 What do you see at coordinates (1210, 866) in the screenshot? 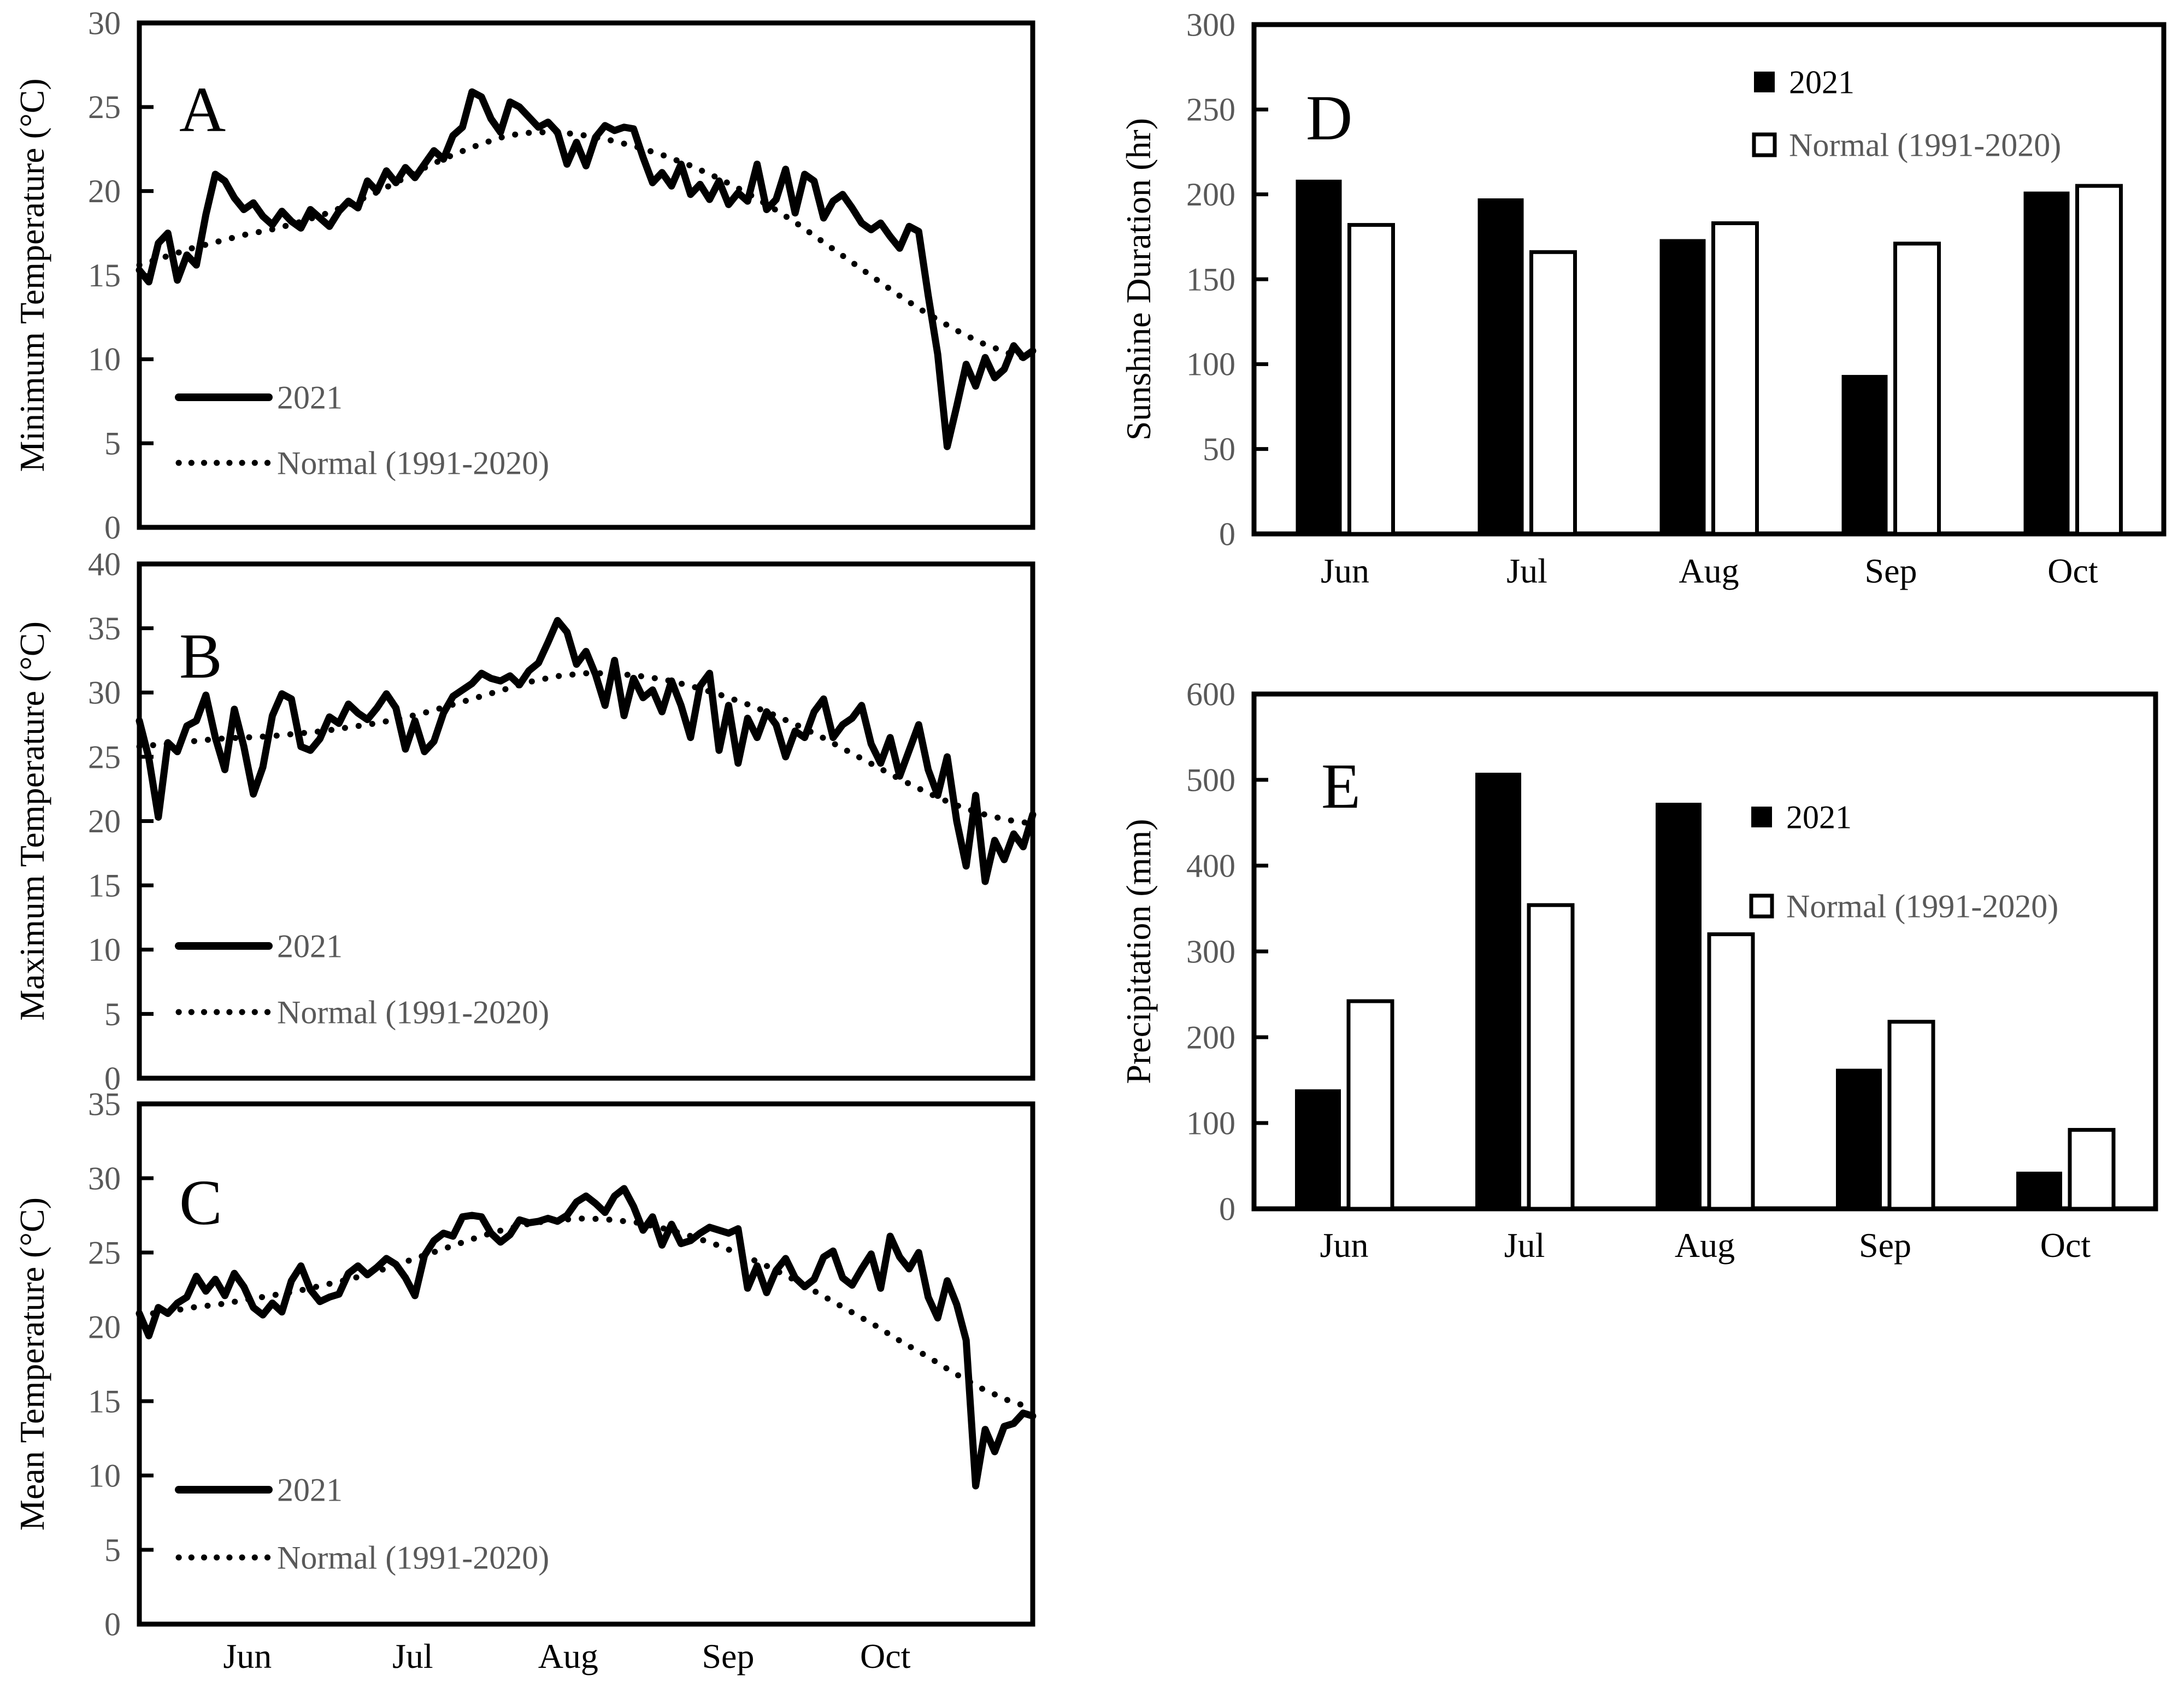
I see `y-tick-label: 400` at bounding box center [1210, 866].